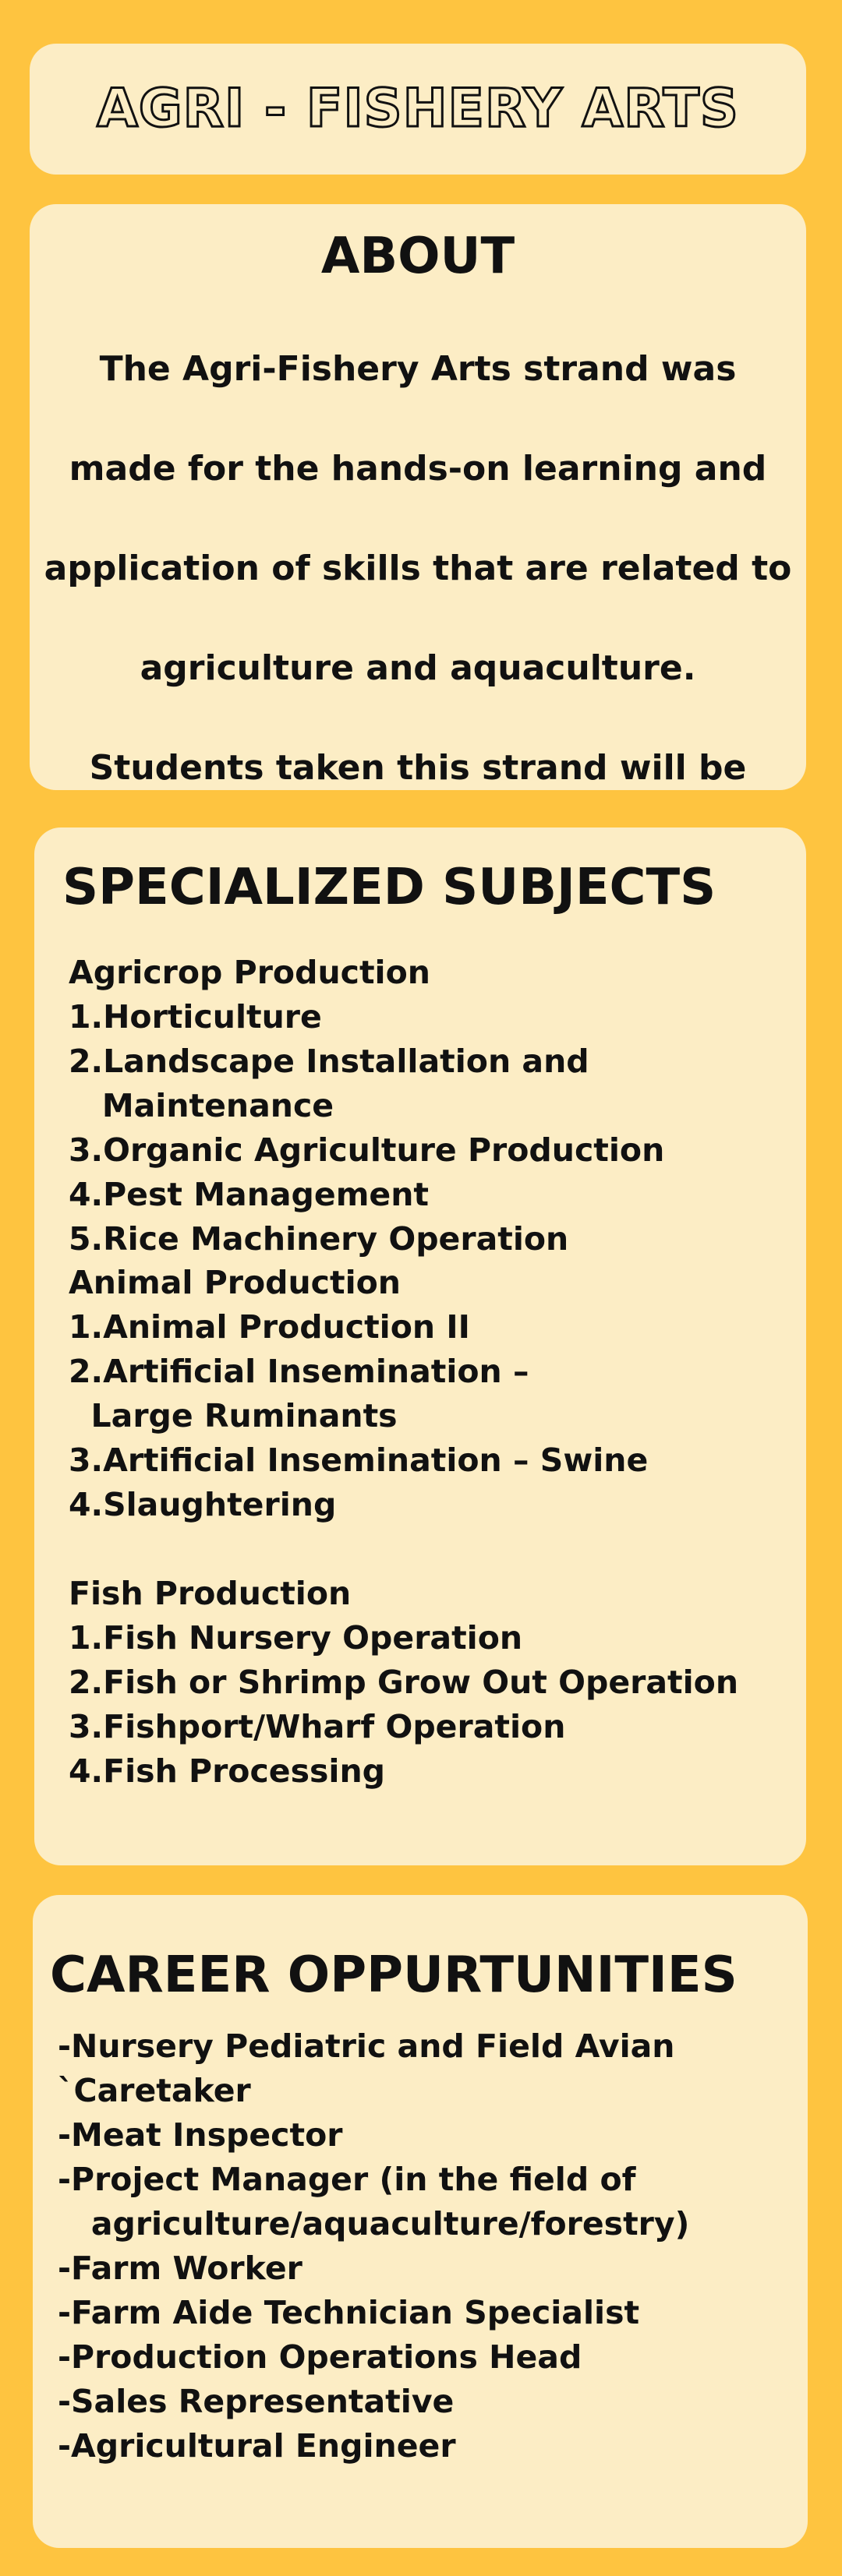 The width and height of the screenshot is (842, 2576). Describe the element at coordinates (201, 1105) in the screenshot. I see `subject-item: Maintenance` at that location.